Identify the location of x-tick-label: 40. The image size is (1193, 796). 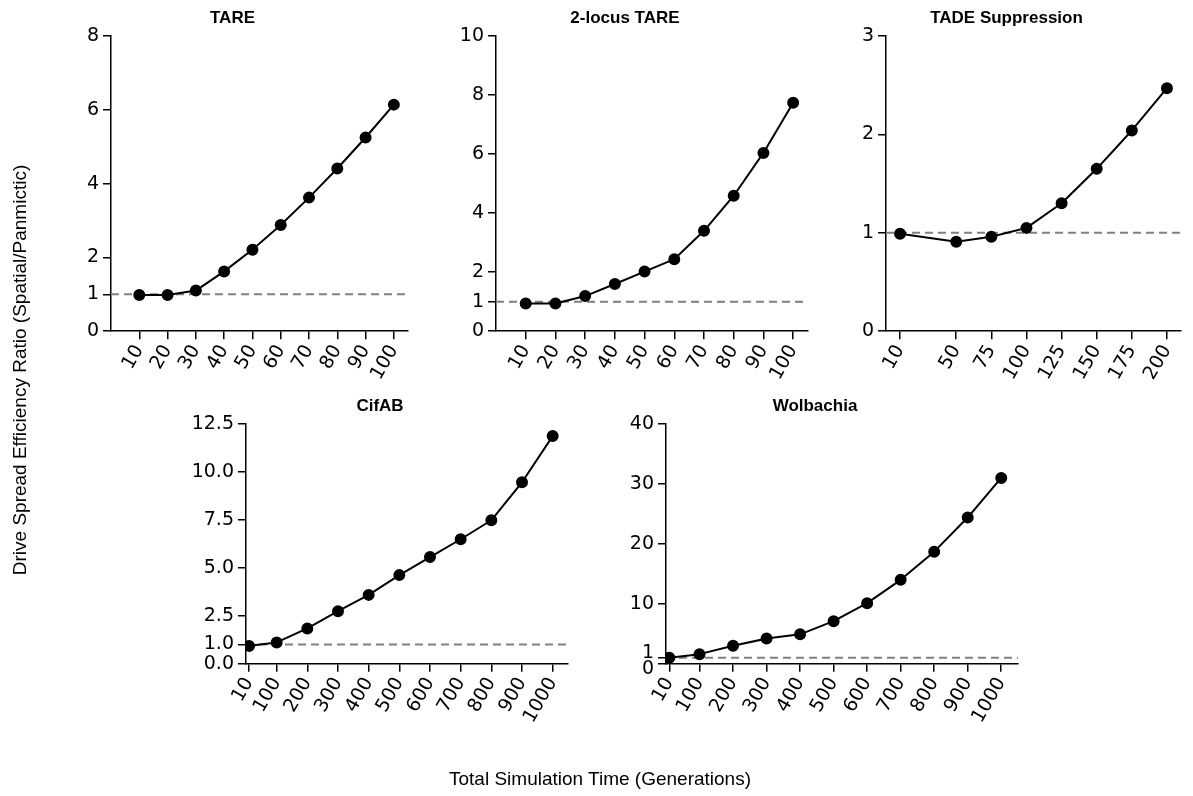
(607, 356).